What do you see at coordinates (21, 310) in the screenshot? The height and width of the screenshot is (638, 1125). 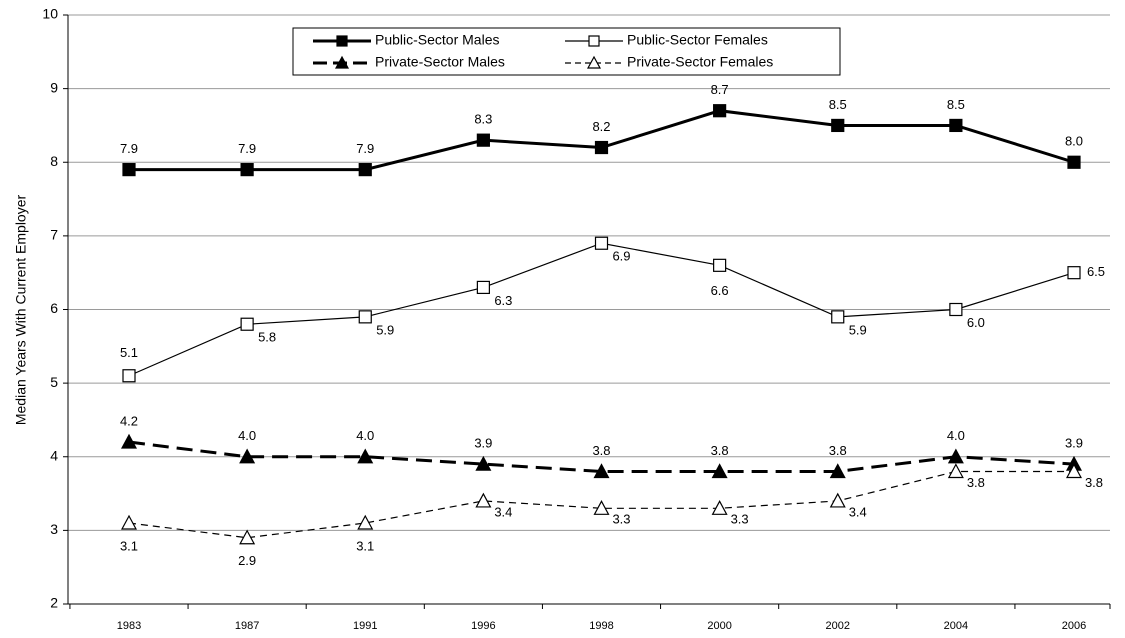 I see `y-axis-label: Median Years With Current Employer` at bounding box center [21, 310].